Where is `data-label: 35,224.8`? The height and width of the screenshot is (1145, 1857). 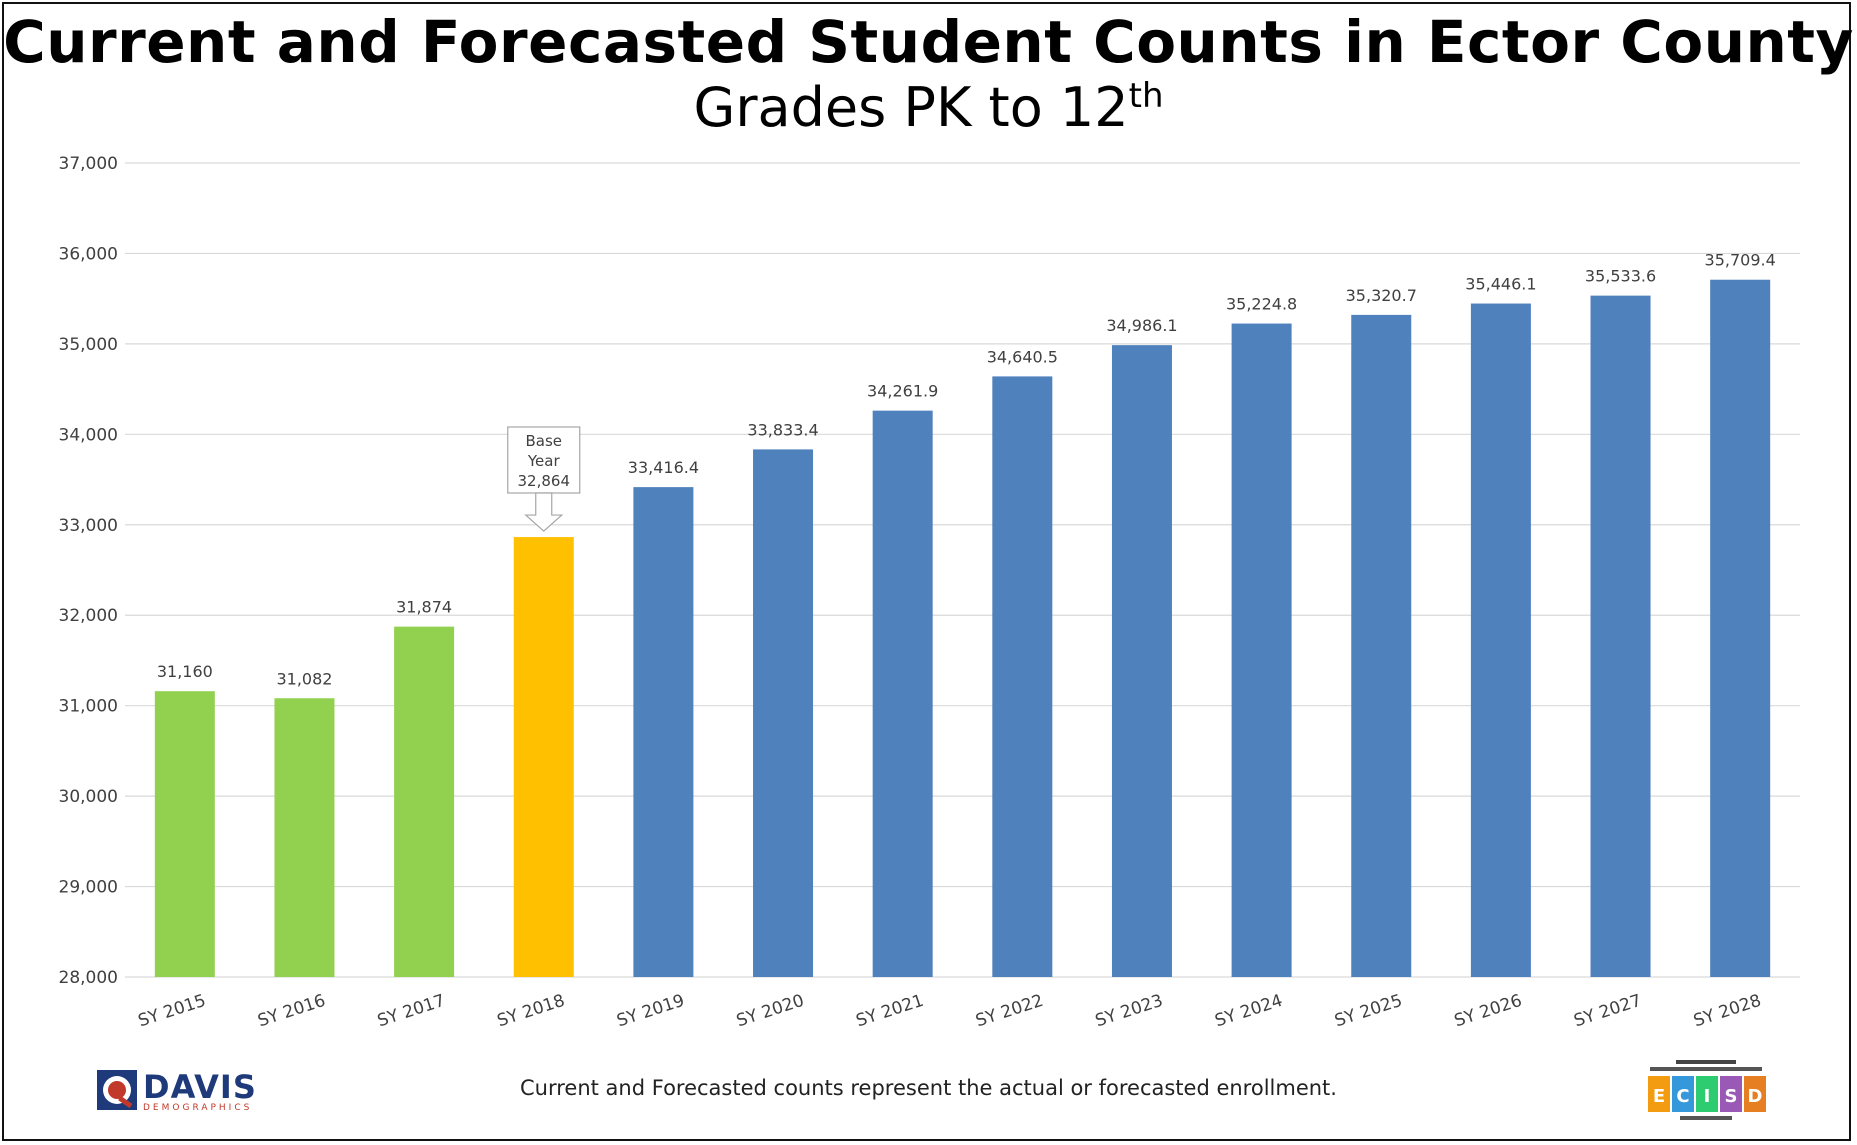
data-label: 35,224.8 is located at coordinates (1261, 304).